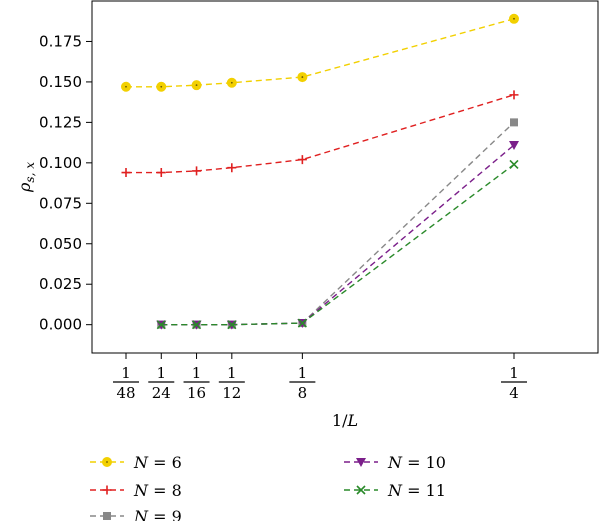  What do you see at coordinates (340, 420) in the screenshot?
I see `x-axis-label-prefix: 1/` at bounding box center [340, 420].